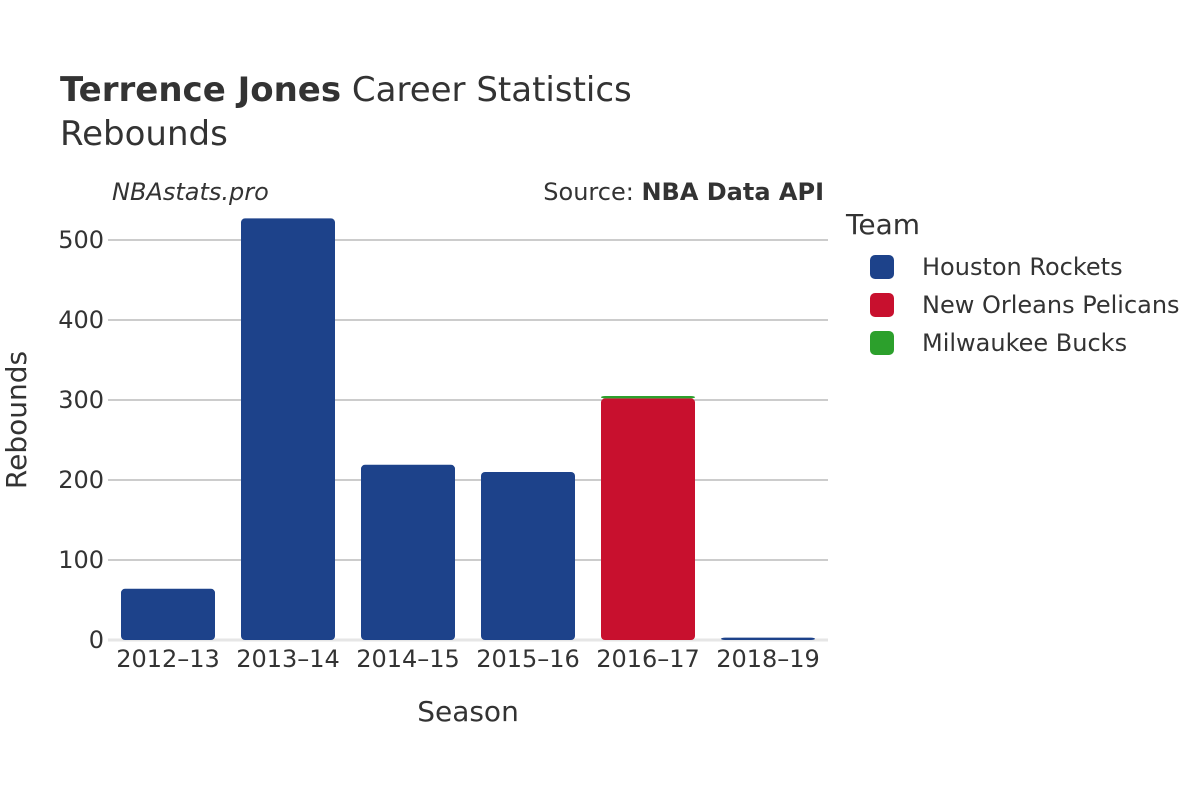 The width and height of the screenshot is (1200, 800). Describe the element at coordinates (1025, 343) in the screenshot. I see `legend-label: Milwaukee Bucks` at that location.